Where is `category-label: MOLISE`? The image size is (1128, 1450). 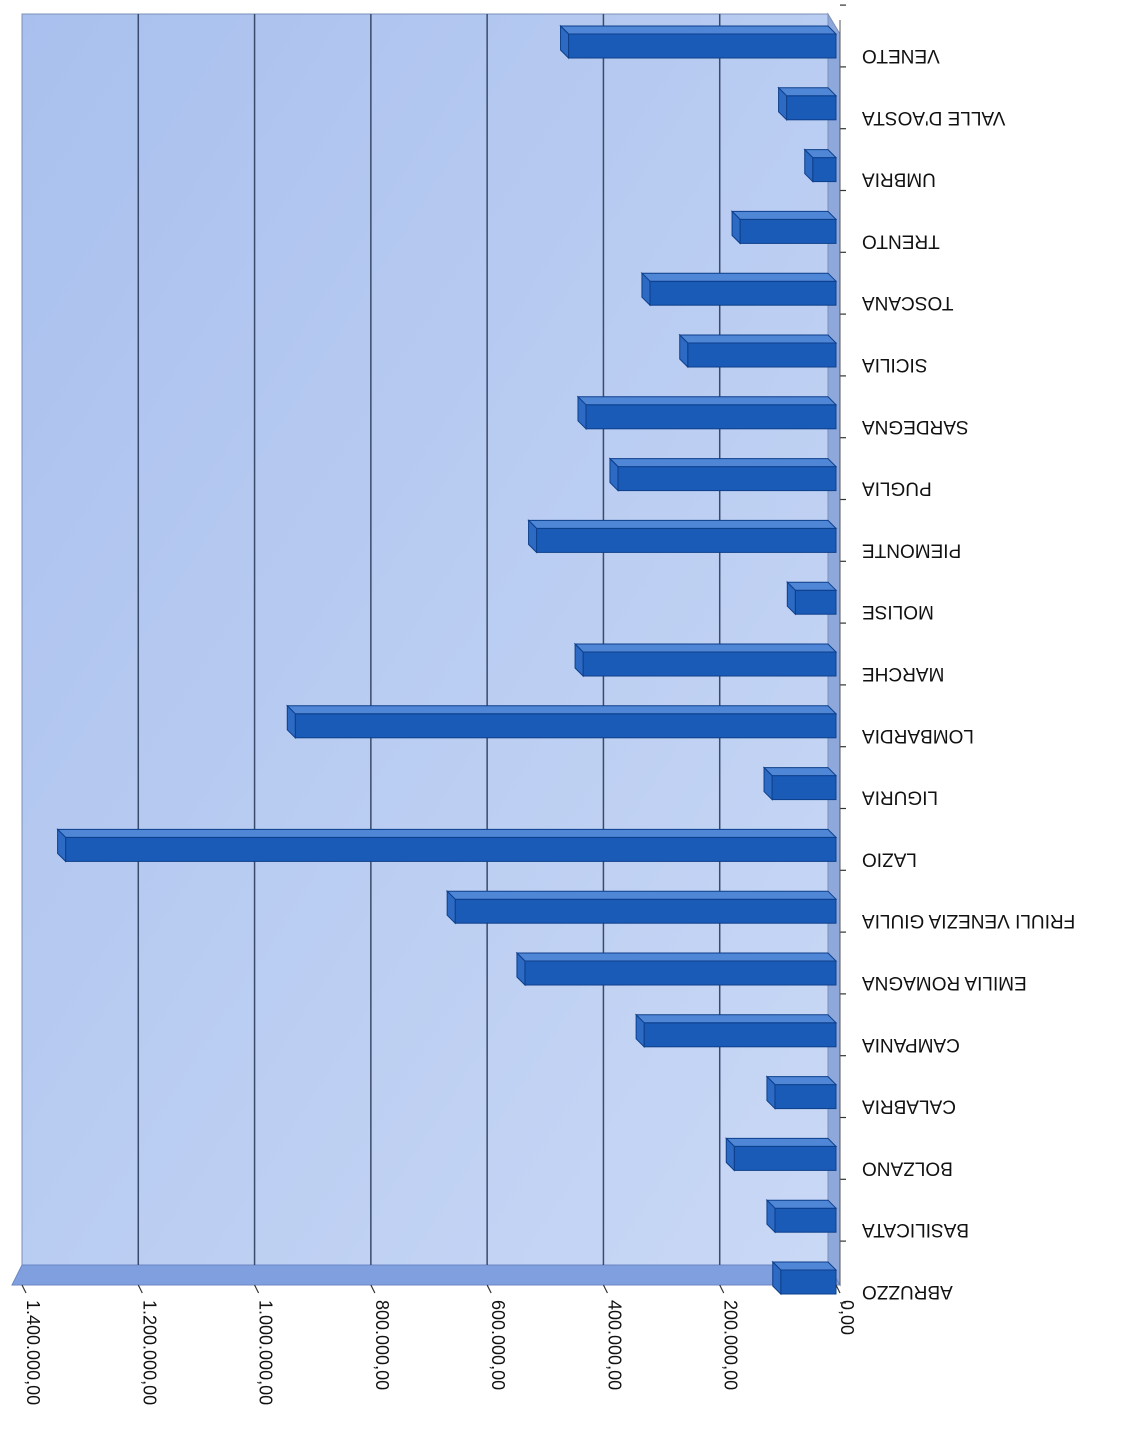
category-label: MOLISE is located at coordinates (898, 611).